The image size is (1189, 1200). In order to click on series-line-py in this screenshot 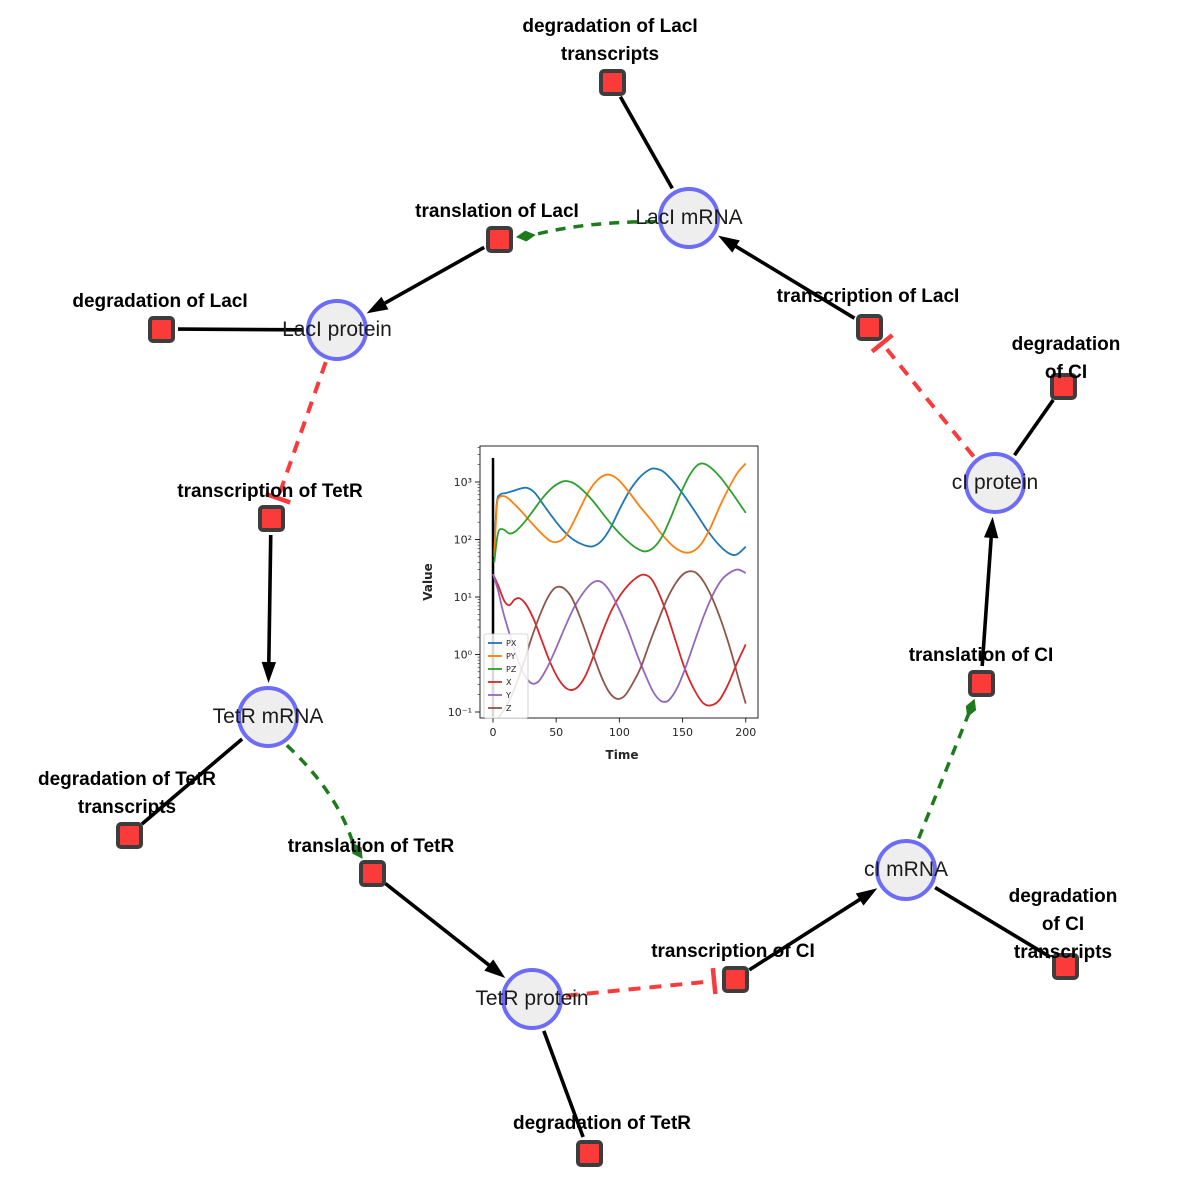, I will do `click(620, 509)`.